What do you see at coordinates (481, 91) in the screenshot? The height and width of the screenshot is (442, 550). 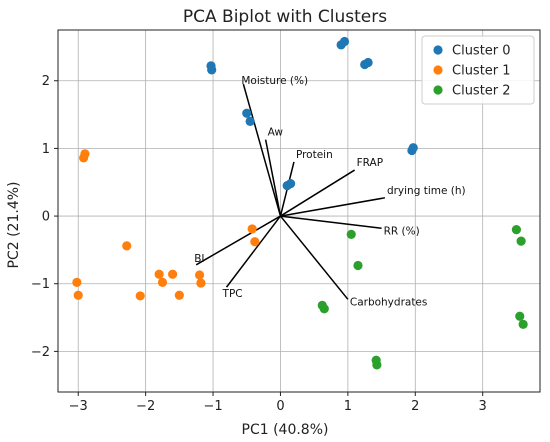 I see `legend-label: Cluster 2` at bounding box center [481, 91].